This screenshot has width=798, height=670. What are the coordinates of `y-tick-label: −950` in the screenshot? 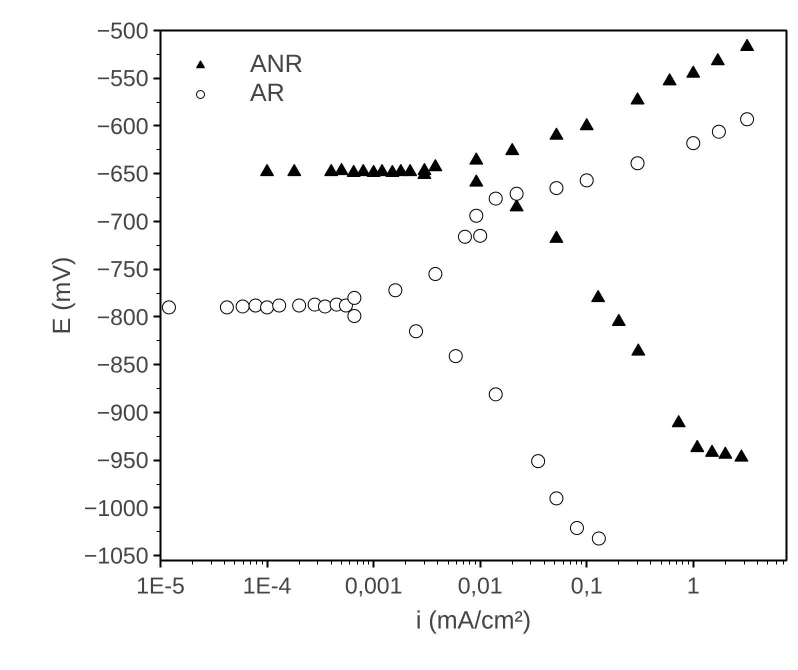 It's located at (122, 460).